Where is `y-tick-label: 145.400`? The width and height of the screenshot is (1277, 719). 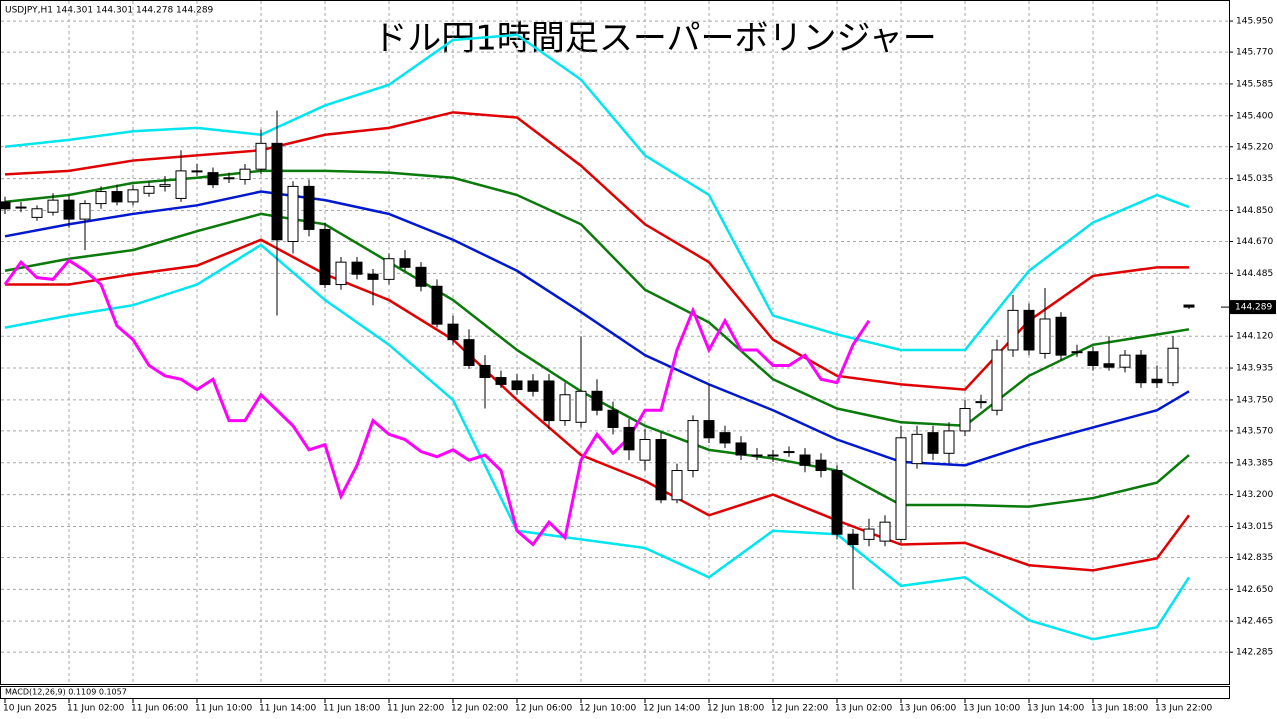
y-tick-label: 145.400 is located at coordinates (1254, 116).